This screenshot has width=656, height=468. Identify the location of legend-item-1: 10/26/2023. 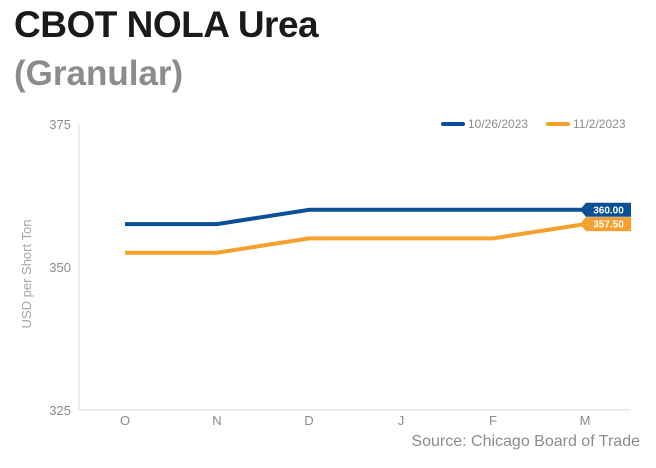
(484, 124).